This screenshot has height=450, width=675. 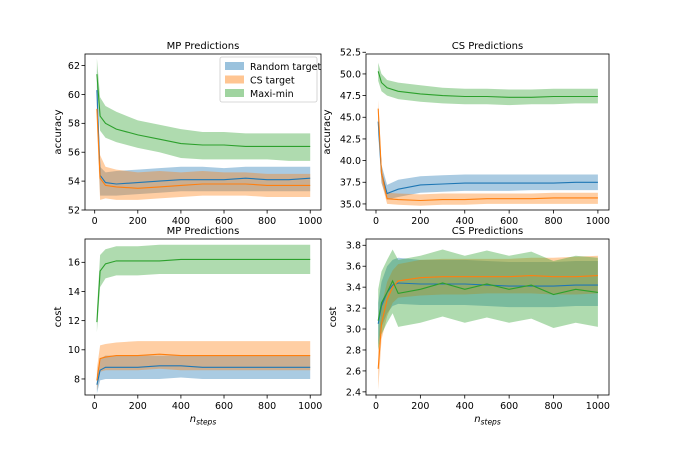 What do you see at coordinates (350, 139) in the screenshot?
I see `y-tick-label: 42.5` at bounding box center [350, 139].